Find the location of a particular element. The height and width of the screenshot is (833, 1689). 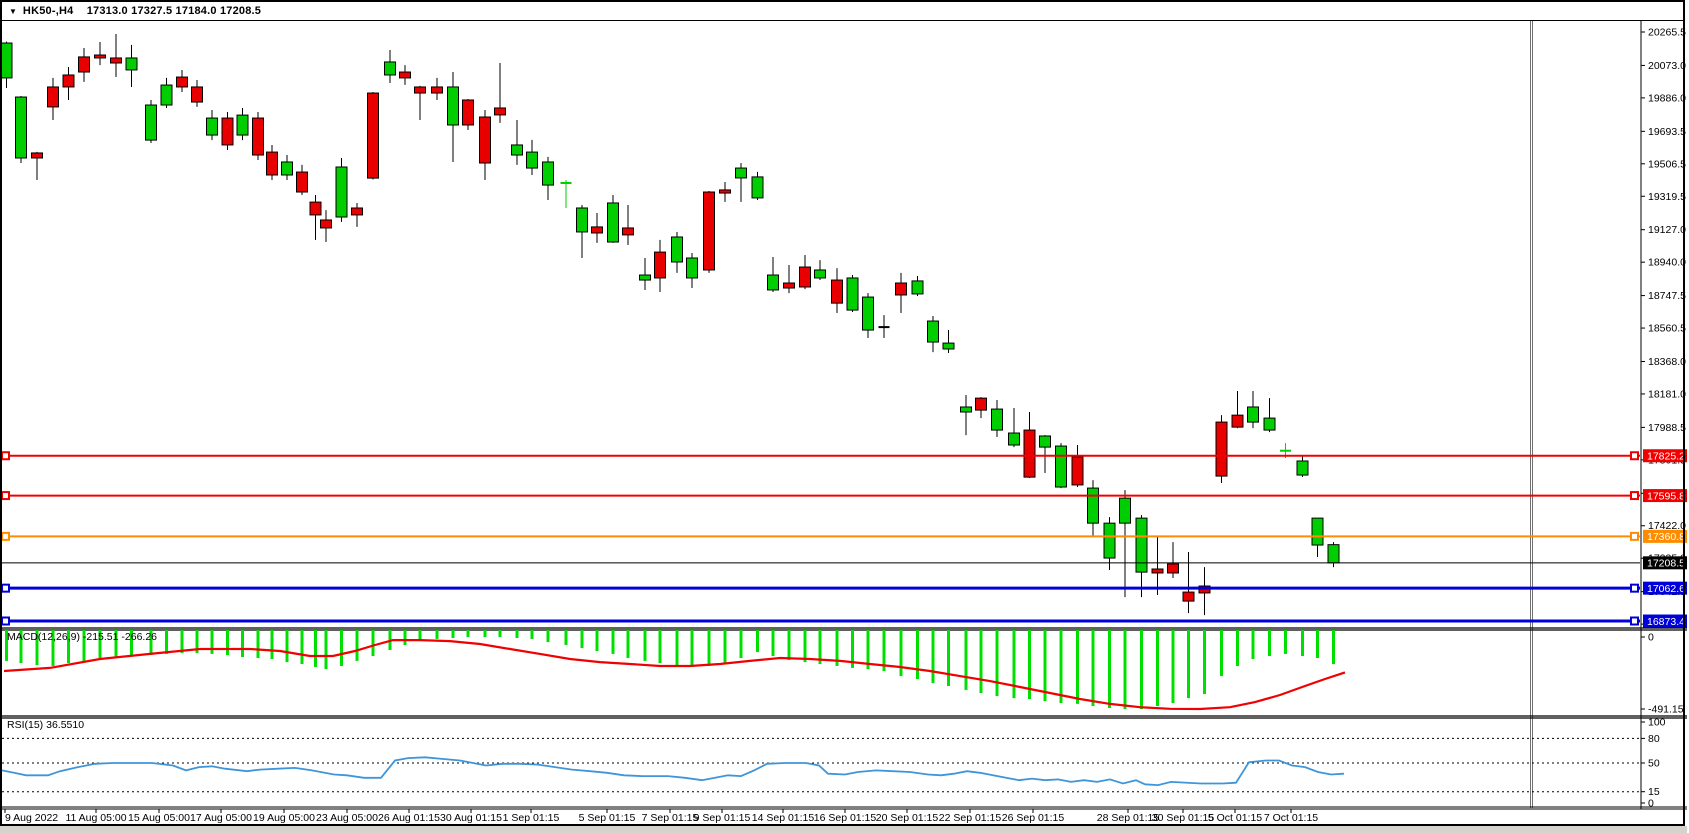

date-tick-label: 20 Sep 01:15 is located at coordinates (907, 818).